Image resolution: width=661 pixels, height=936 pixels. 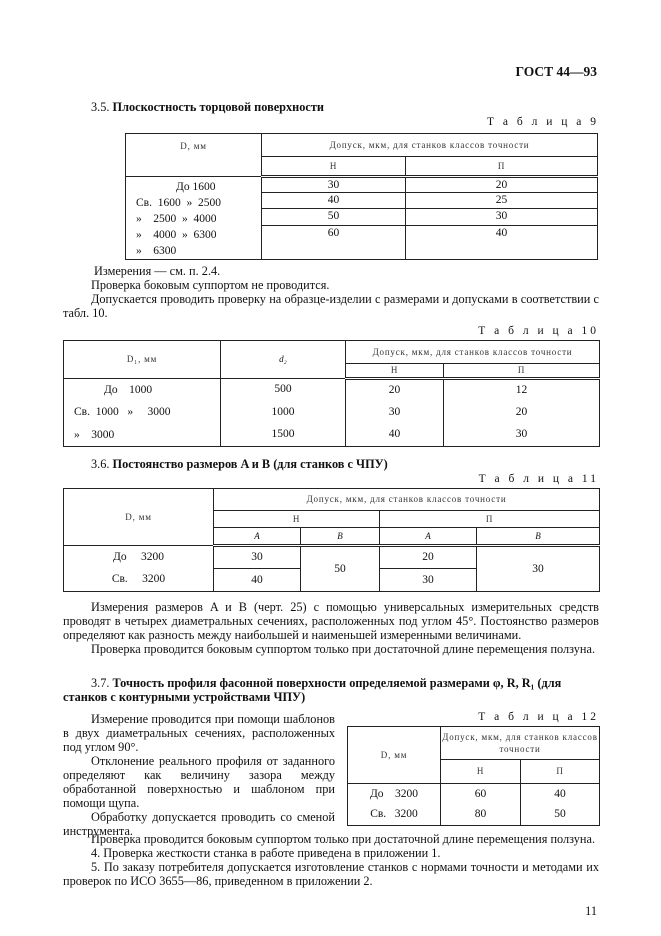 What do you see at coordinates (394, 412) in the screenshot?
I see `h-cell: 30` at bounding box center [394, 412].